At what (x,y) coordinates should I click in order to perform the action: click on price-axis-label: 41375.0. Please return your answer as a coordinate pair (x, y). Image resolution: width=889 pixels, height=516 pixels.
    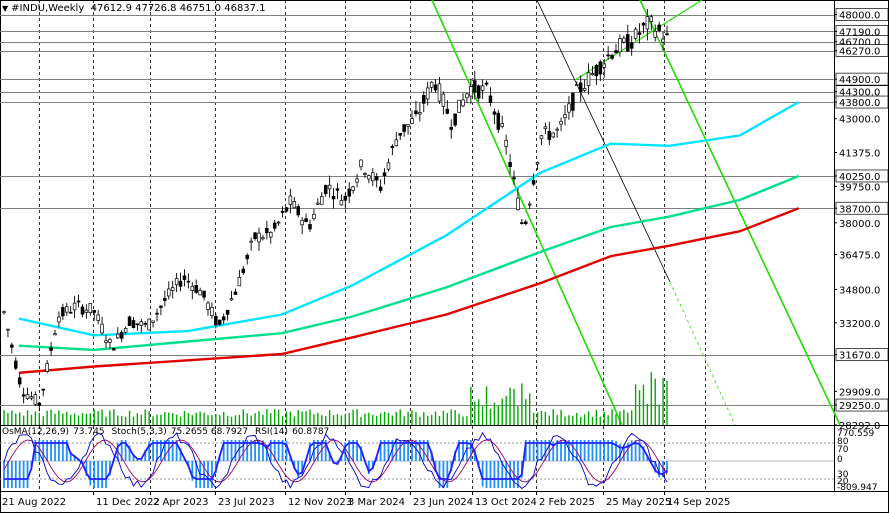
    Looking at the image, I should click on (859, 154).